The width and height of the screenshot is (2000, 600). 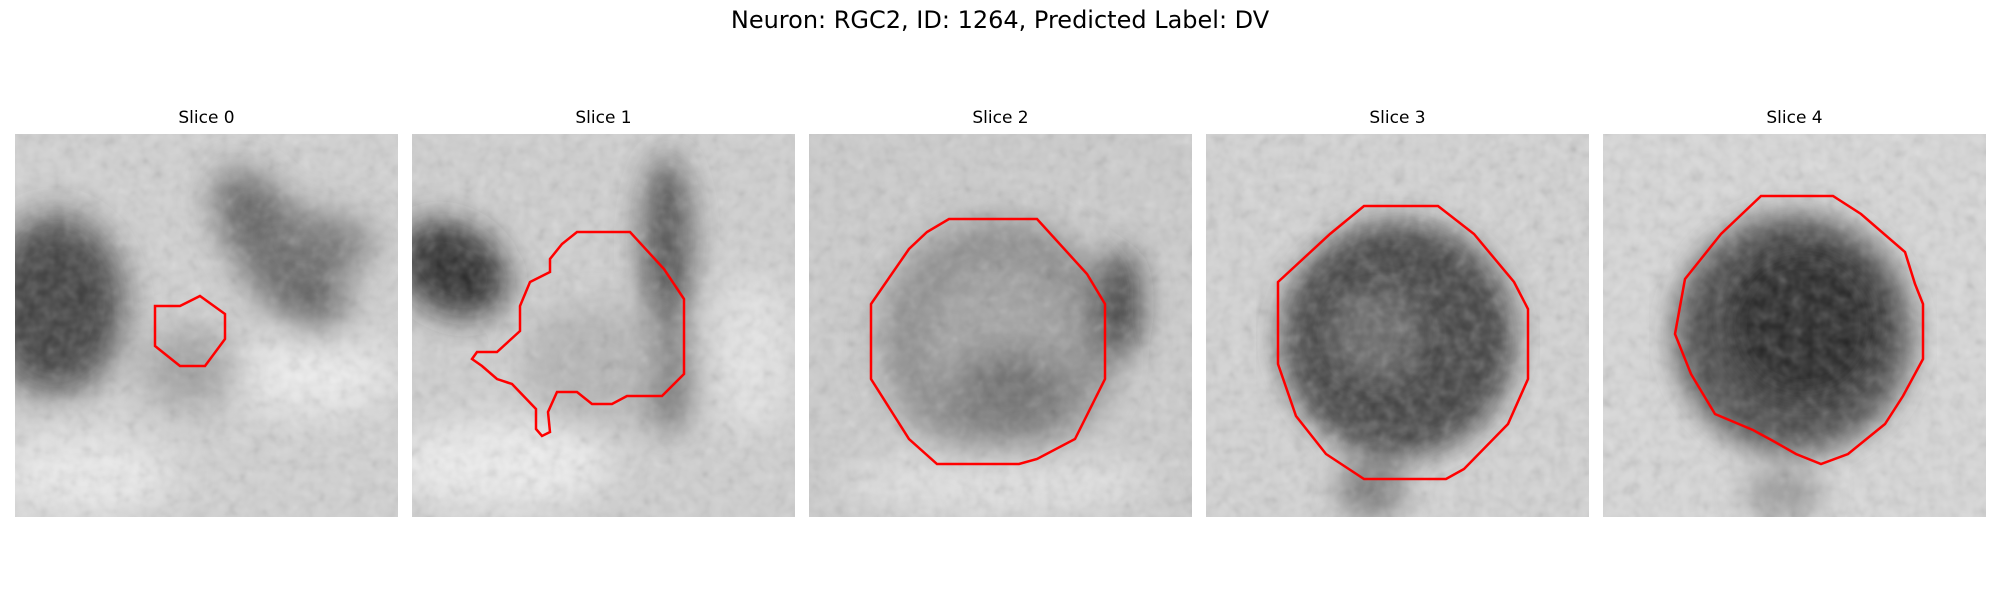 I want to click on slice-panel-1: Slice 1, so click(x=603, y=325).